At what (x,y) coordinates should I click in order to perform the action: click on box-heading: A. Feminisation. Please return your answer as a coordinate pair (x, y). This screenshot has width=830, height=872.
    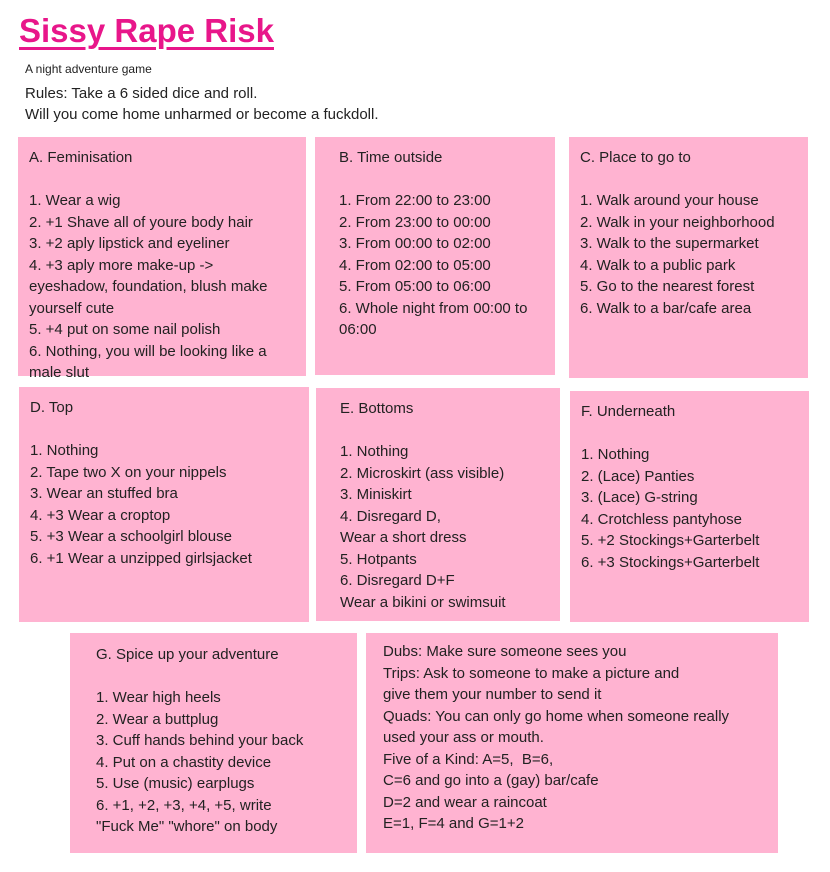
    Looking at the image, I should click on (81, 157).